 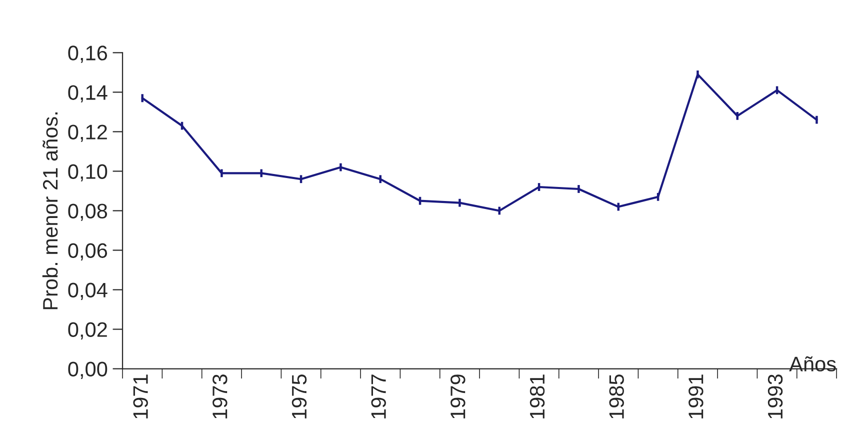 I want to click on y-tick-label: 0,02, so click(x=87, y=331).